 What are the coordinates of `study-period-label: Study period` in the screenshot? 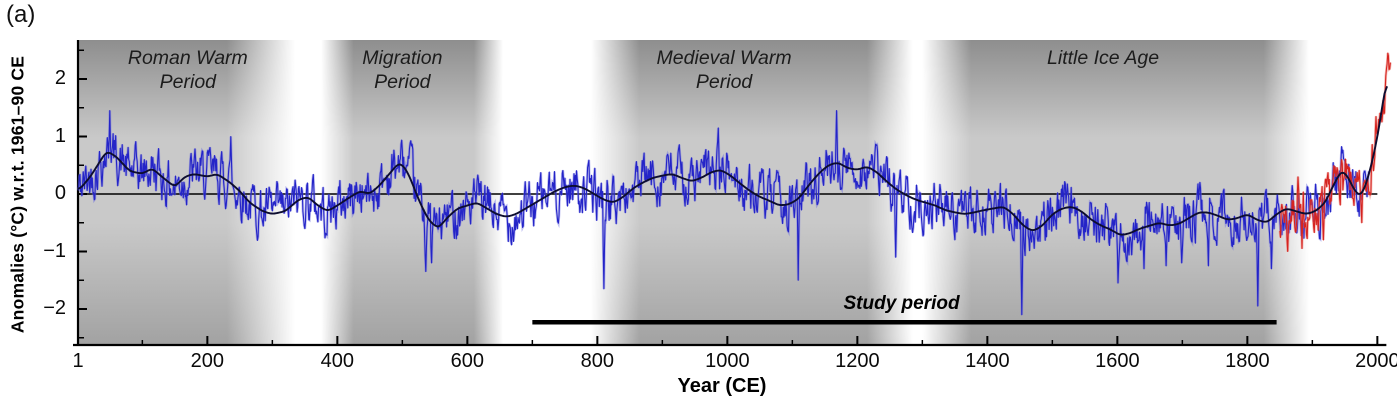 It's located at (901, 303).